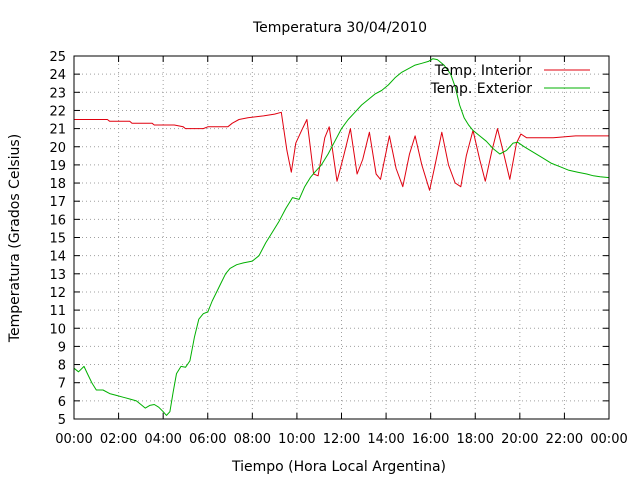  What do you see at coordinates (57, 111) in the screenshot?
I see `y-tick-label: 22` at bounding box center [57, 111].